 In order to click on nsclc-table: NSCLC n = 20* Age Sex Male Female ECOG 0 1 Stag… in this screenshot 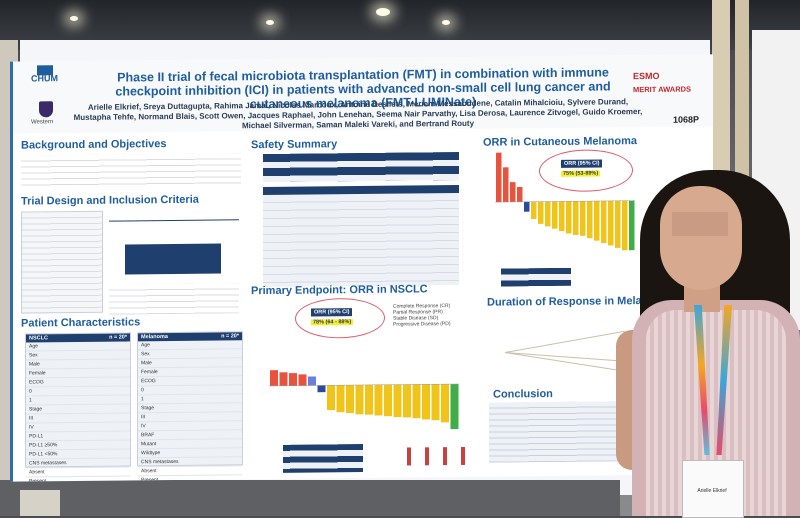, I will do `click(78, 407)`.